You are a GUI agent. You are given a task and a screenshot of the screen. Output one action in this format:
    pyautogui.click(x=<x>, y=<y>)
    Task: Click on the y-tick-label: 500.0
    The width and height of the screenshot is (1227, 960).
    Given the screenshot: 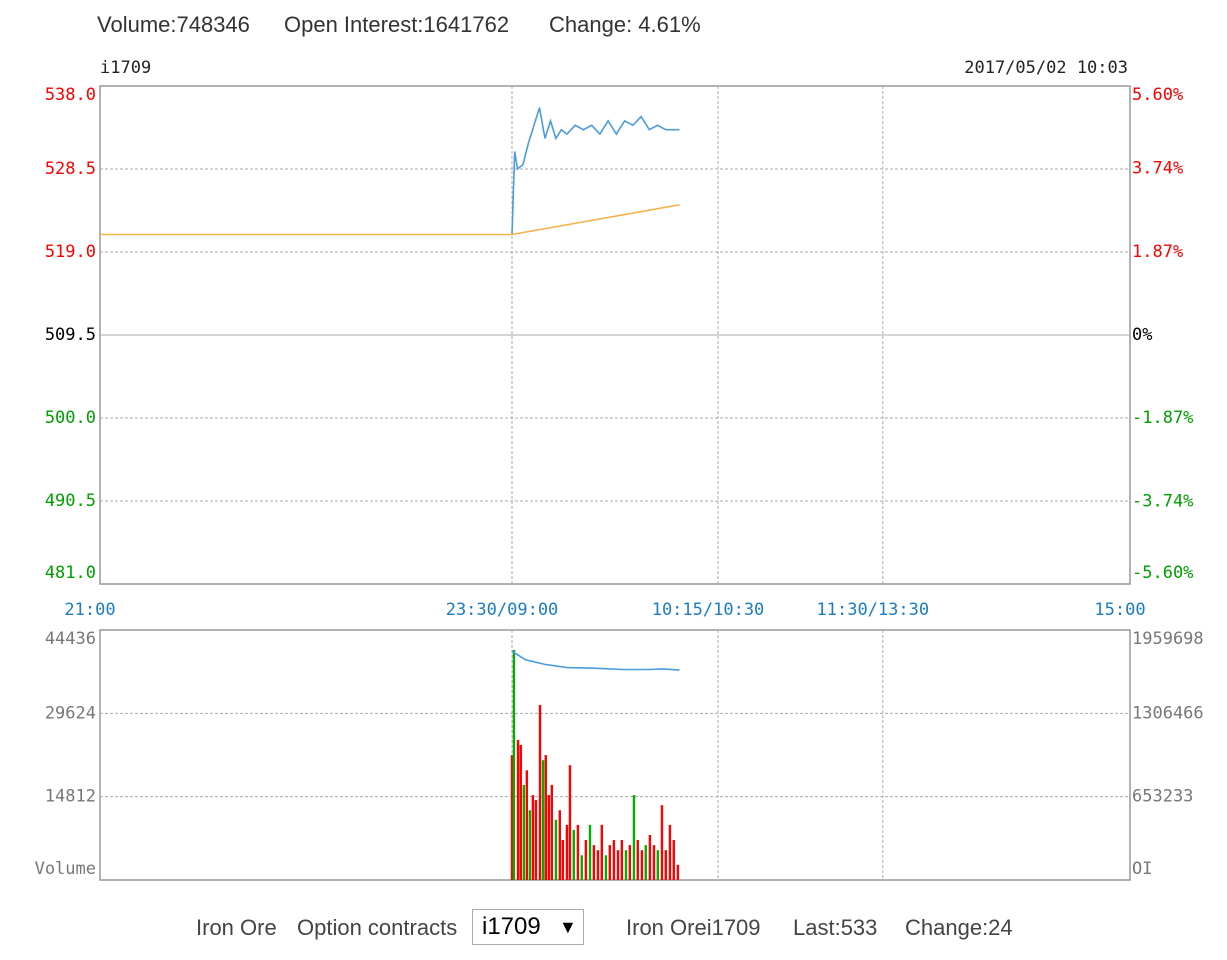 What is the action you would take?
    pyautogui.click(x=70, y=418)
    